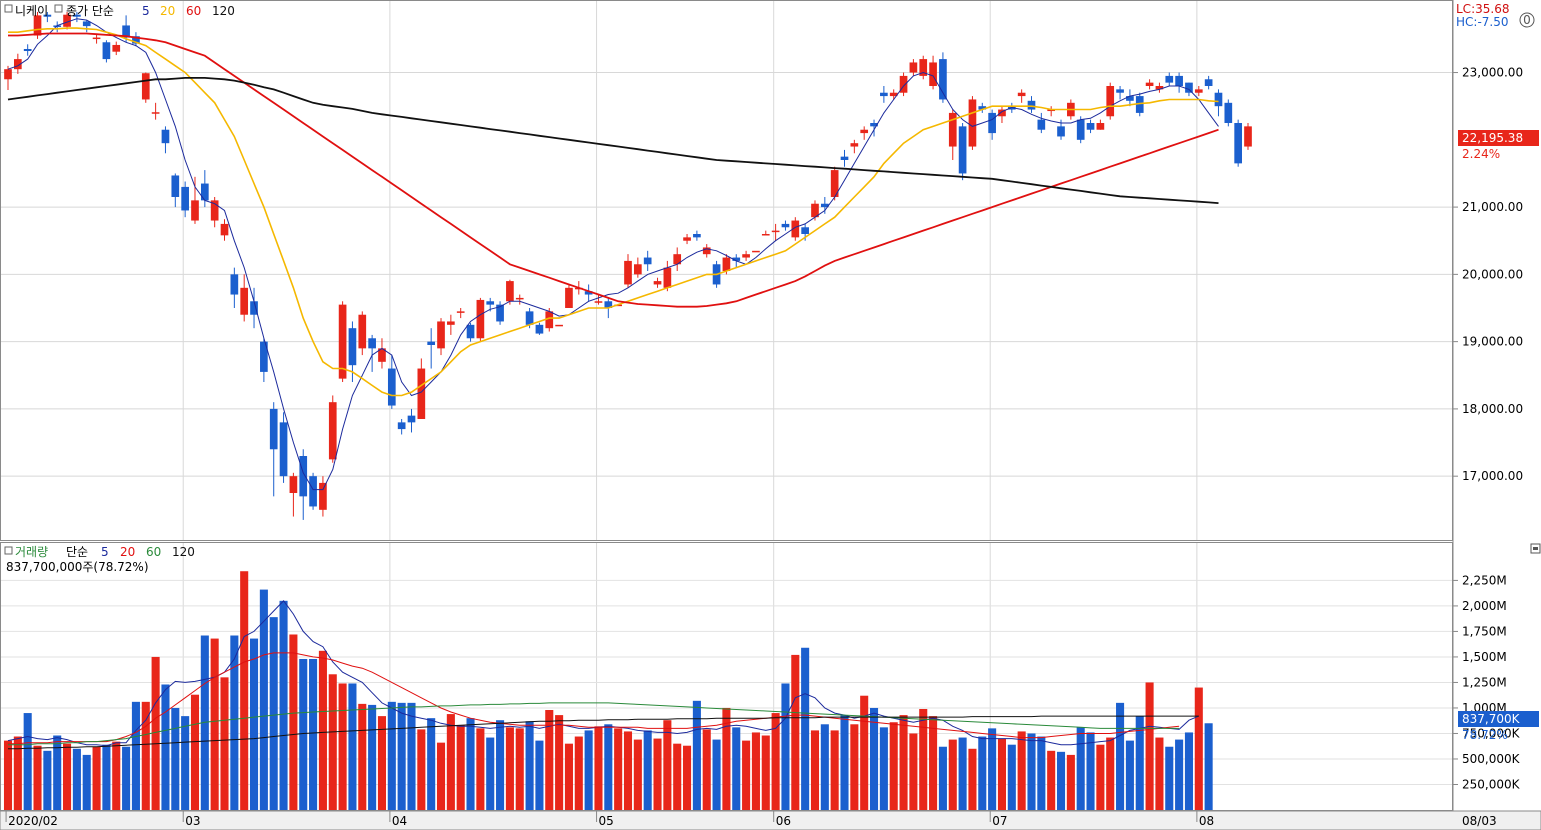 The image size is (1541, 830). I want to click on volume-y-tick-label: 2,000M, so click(1484, 606).